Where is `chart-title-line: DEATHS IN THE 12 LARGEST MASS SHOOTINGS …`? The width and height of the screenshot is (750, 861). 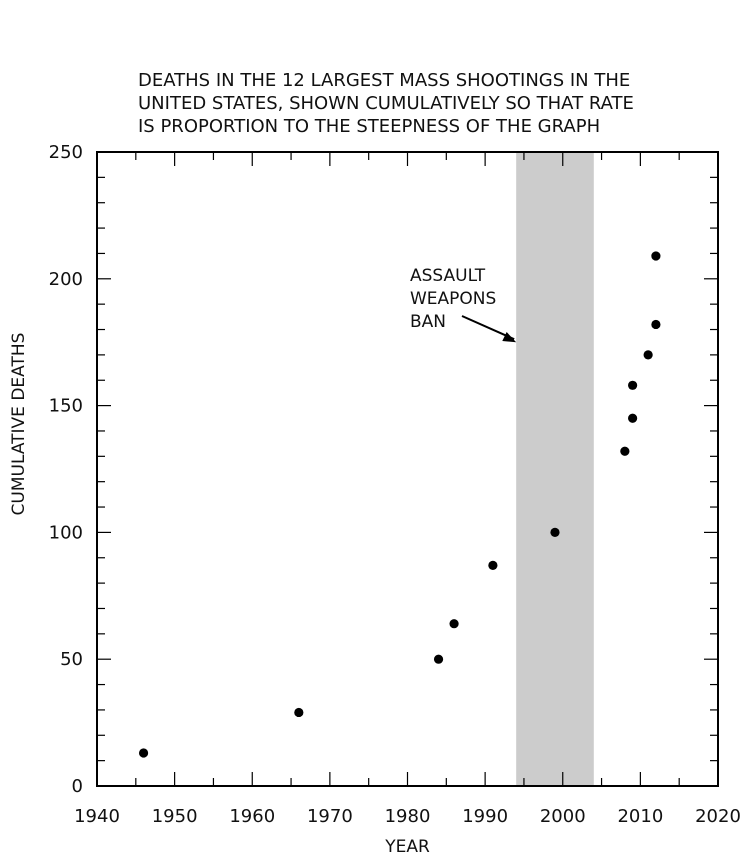
chart-title-line: DEATHS IN THE 12 LARGEST MASS SHOOTINGS … is located at coordinates (384, 80).